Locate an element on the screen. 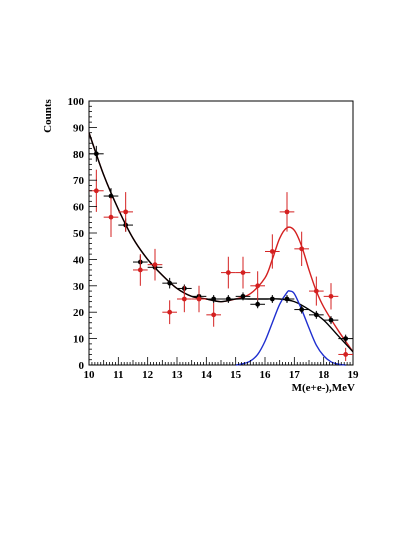 This screenshot has height=537, width=415. x-tick-label: 15 is located at coordinates (236, 375).